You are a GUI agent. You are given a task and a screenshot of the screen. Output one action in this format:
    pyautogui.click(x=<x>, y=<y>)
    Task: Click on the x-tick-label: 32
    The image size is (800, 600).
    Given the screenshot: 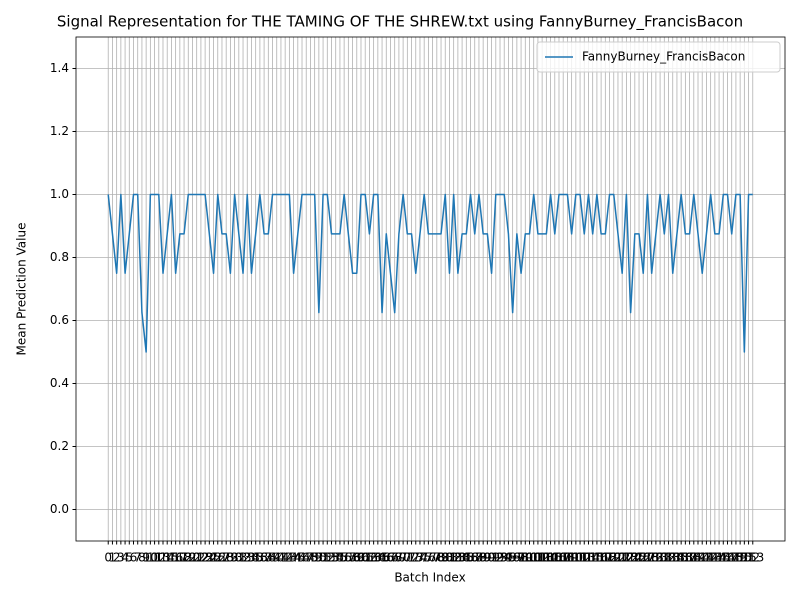 What is the action you would take?
    pyautogui.click(x=242, y=558)
    